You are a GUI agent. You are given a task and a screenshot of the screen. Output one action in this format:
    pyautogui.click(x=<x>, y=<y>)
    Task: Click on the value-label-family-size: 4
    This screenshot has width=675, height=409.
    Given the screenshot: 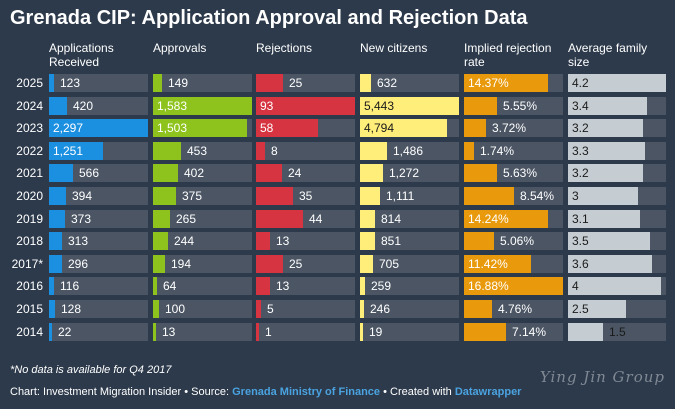 What is the action you would take?
    pyautogui.click(x=575, y=286)
    